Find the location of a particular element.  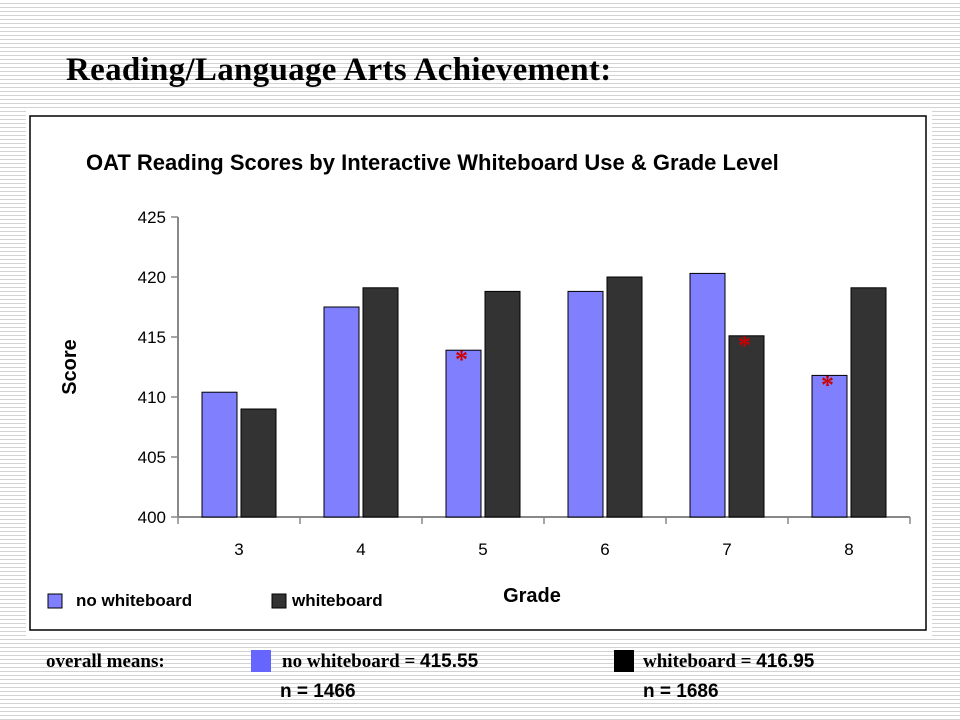

y-tick-label: 405 is located at coordinates (152, 457).